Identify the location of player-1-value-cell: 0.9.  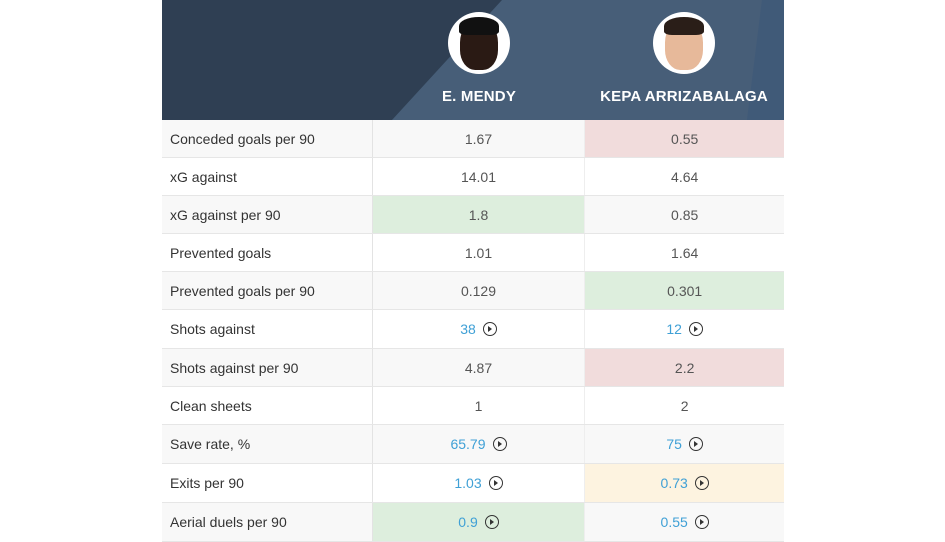
(479, 522).